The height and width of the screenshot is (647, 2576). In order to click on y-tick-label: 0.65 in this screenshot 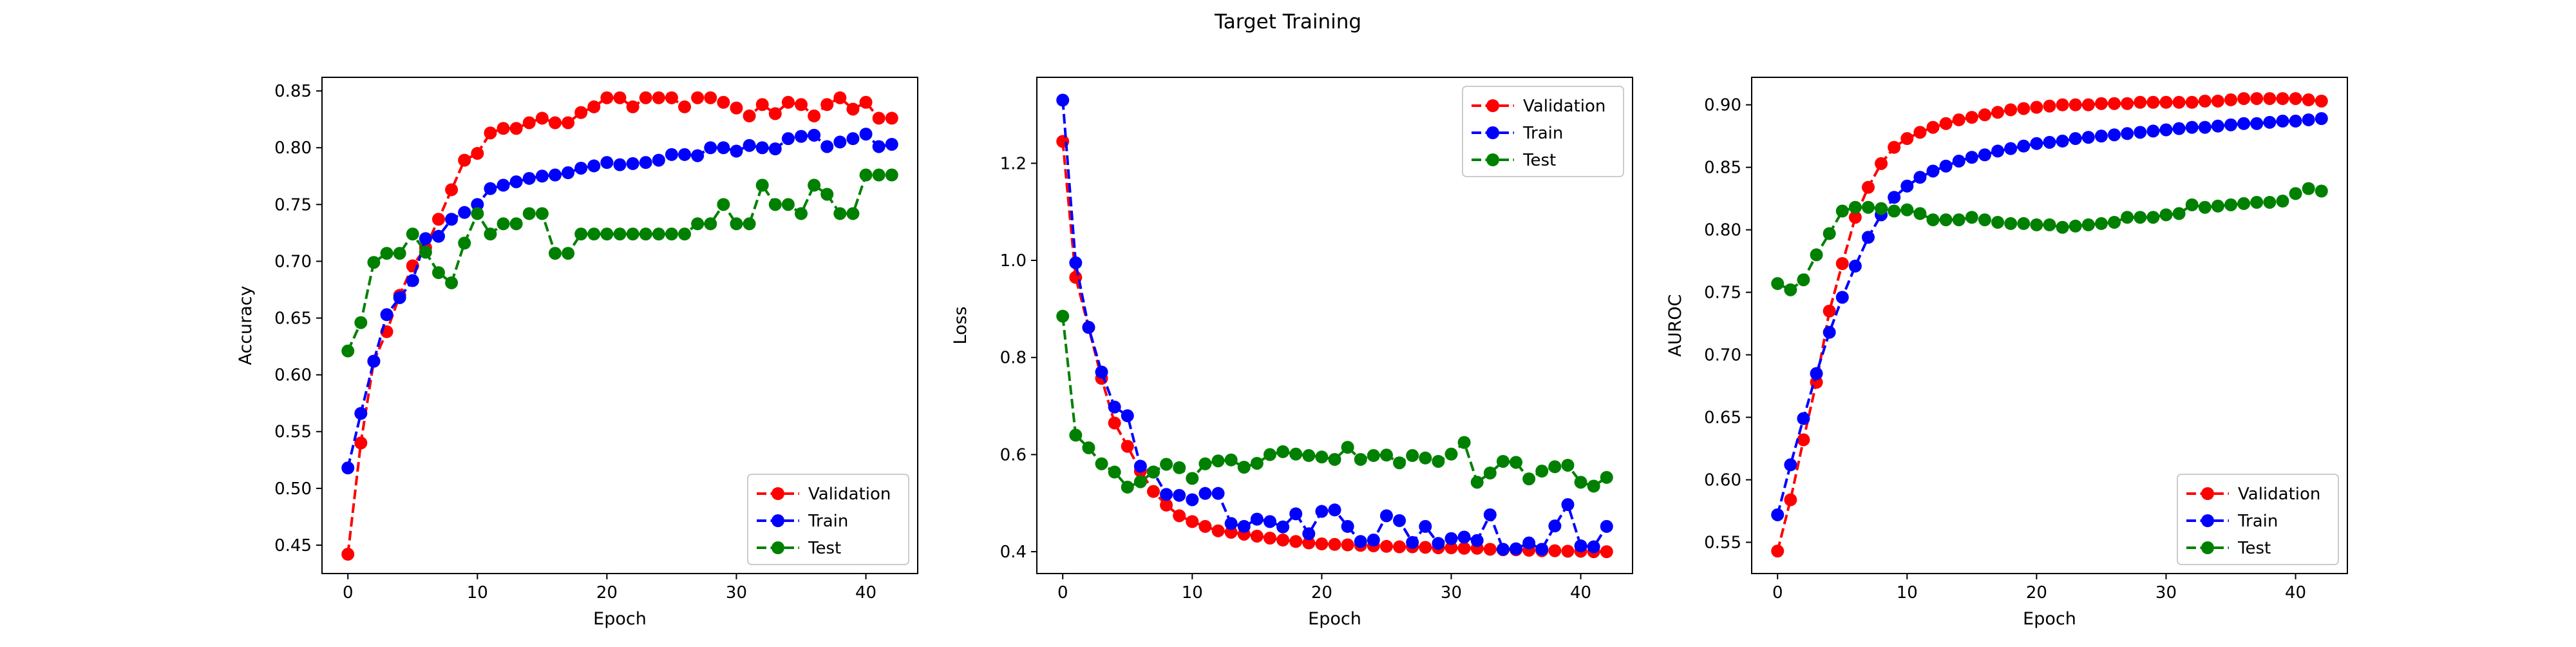, I will do `click(293, 319)`.